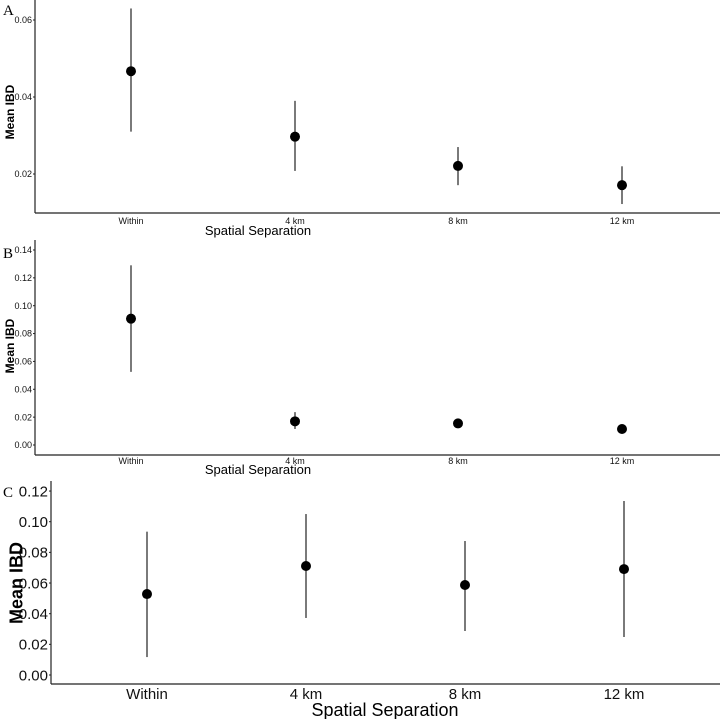 The height and width of the screenshot is (719, 720). What do you see at coordinates (8, 11) in the screenshot?
I see `panel-letter: A` at bounding box center [8, 11].